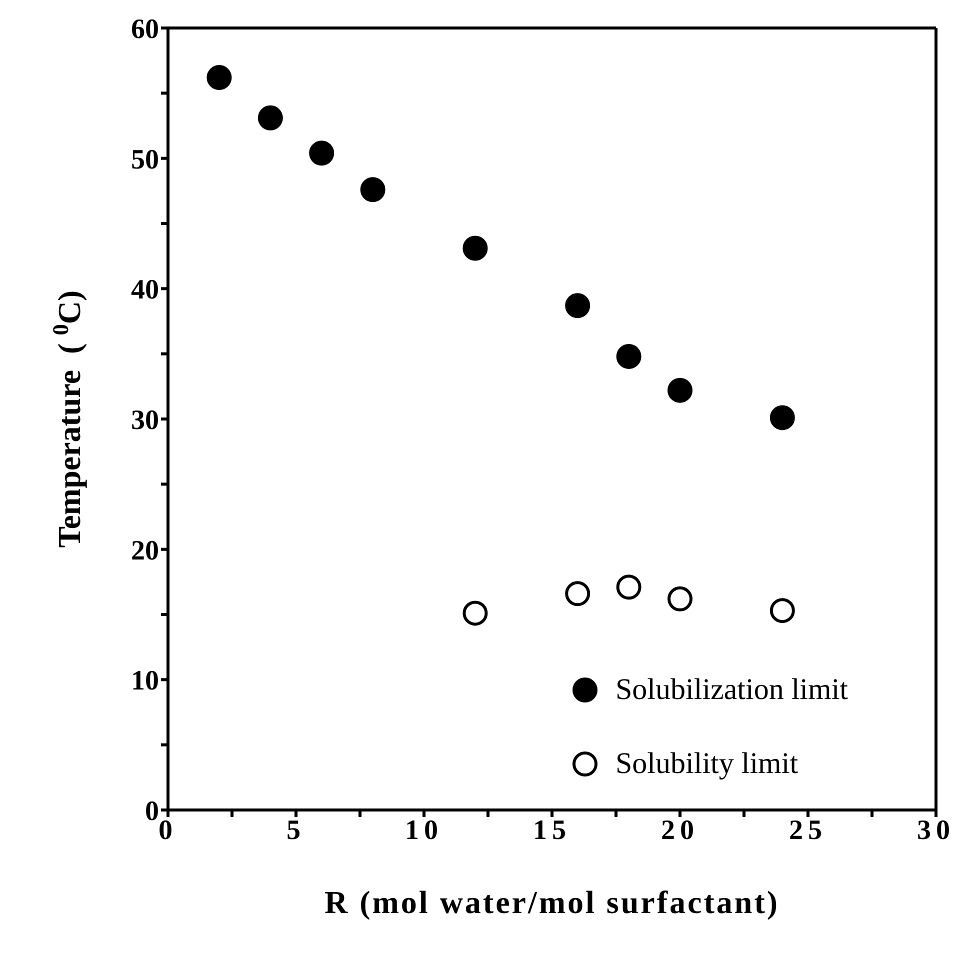  Describe the element at coordinates (424, 830) in the screenshot. I see `x-tick-label: 10` at that location.